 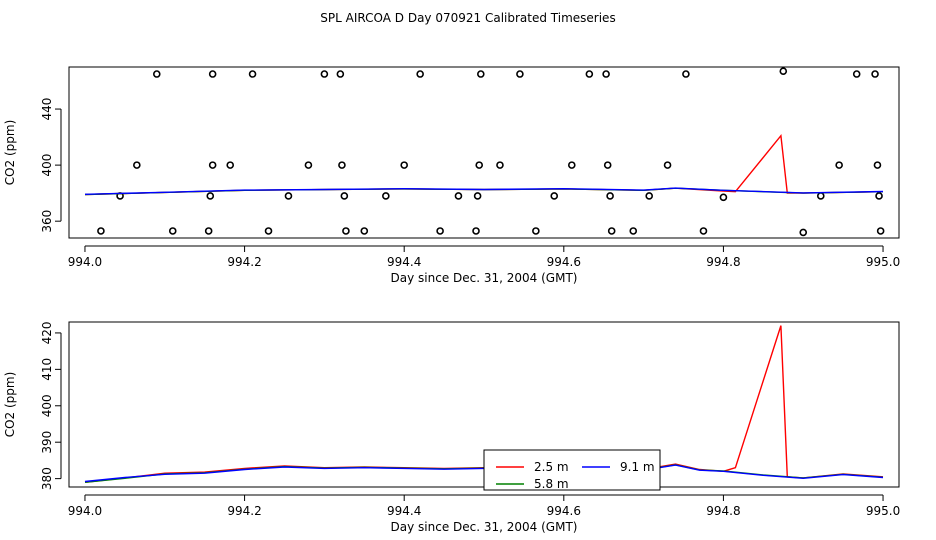 What do you see at coordinates (47, 442) in the screenshot?
I see `y-tick-label: 390` at bounding box center [47, 442].